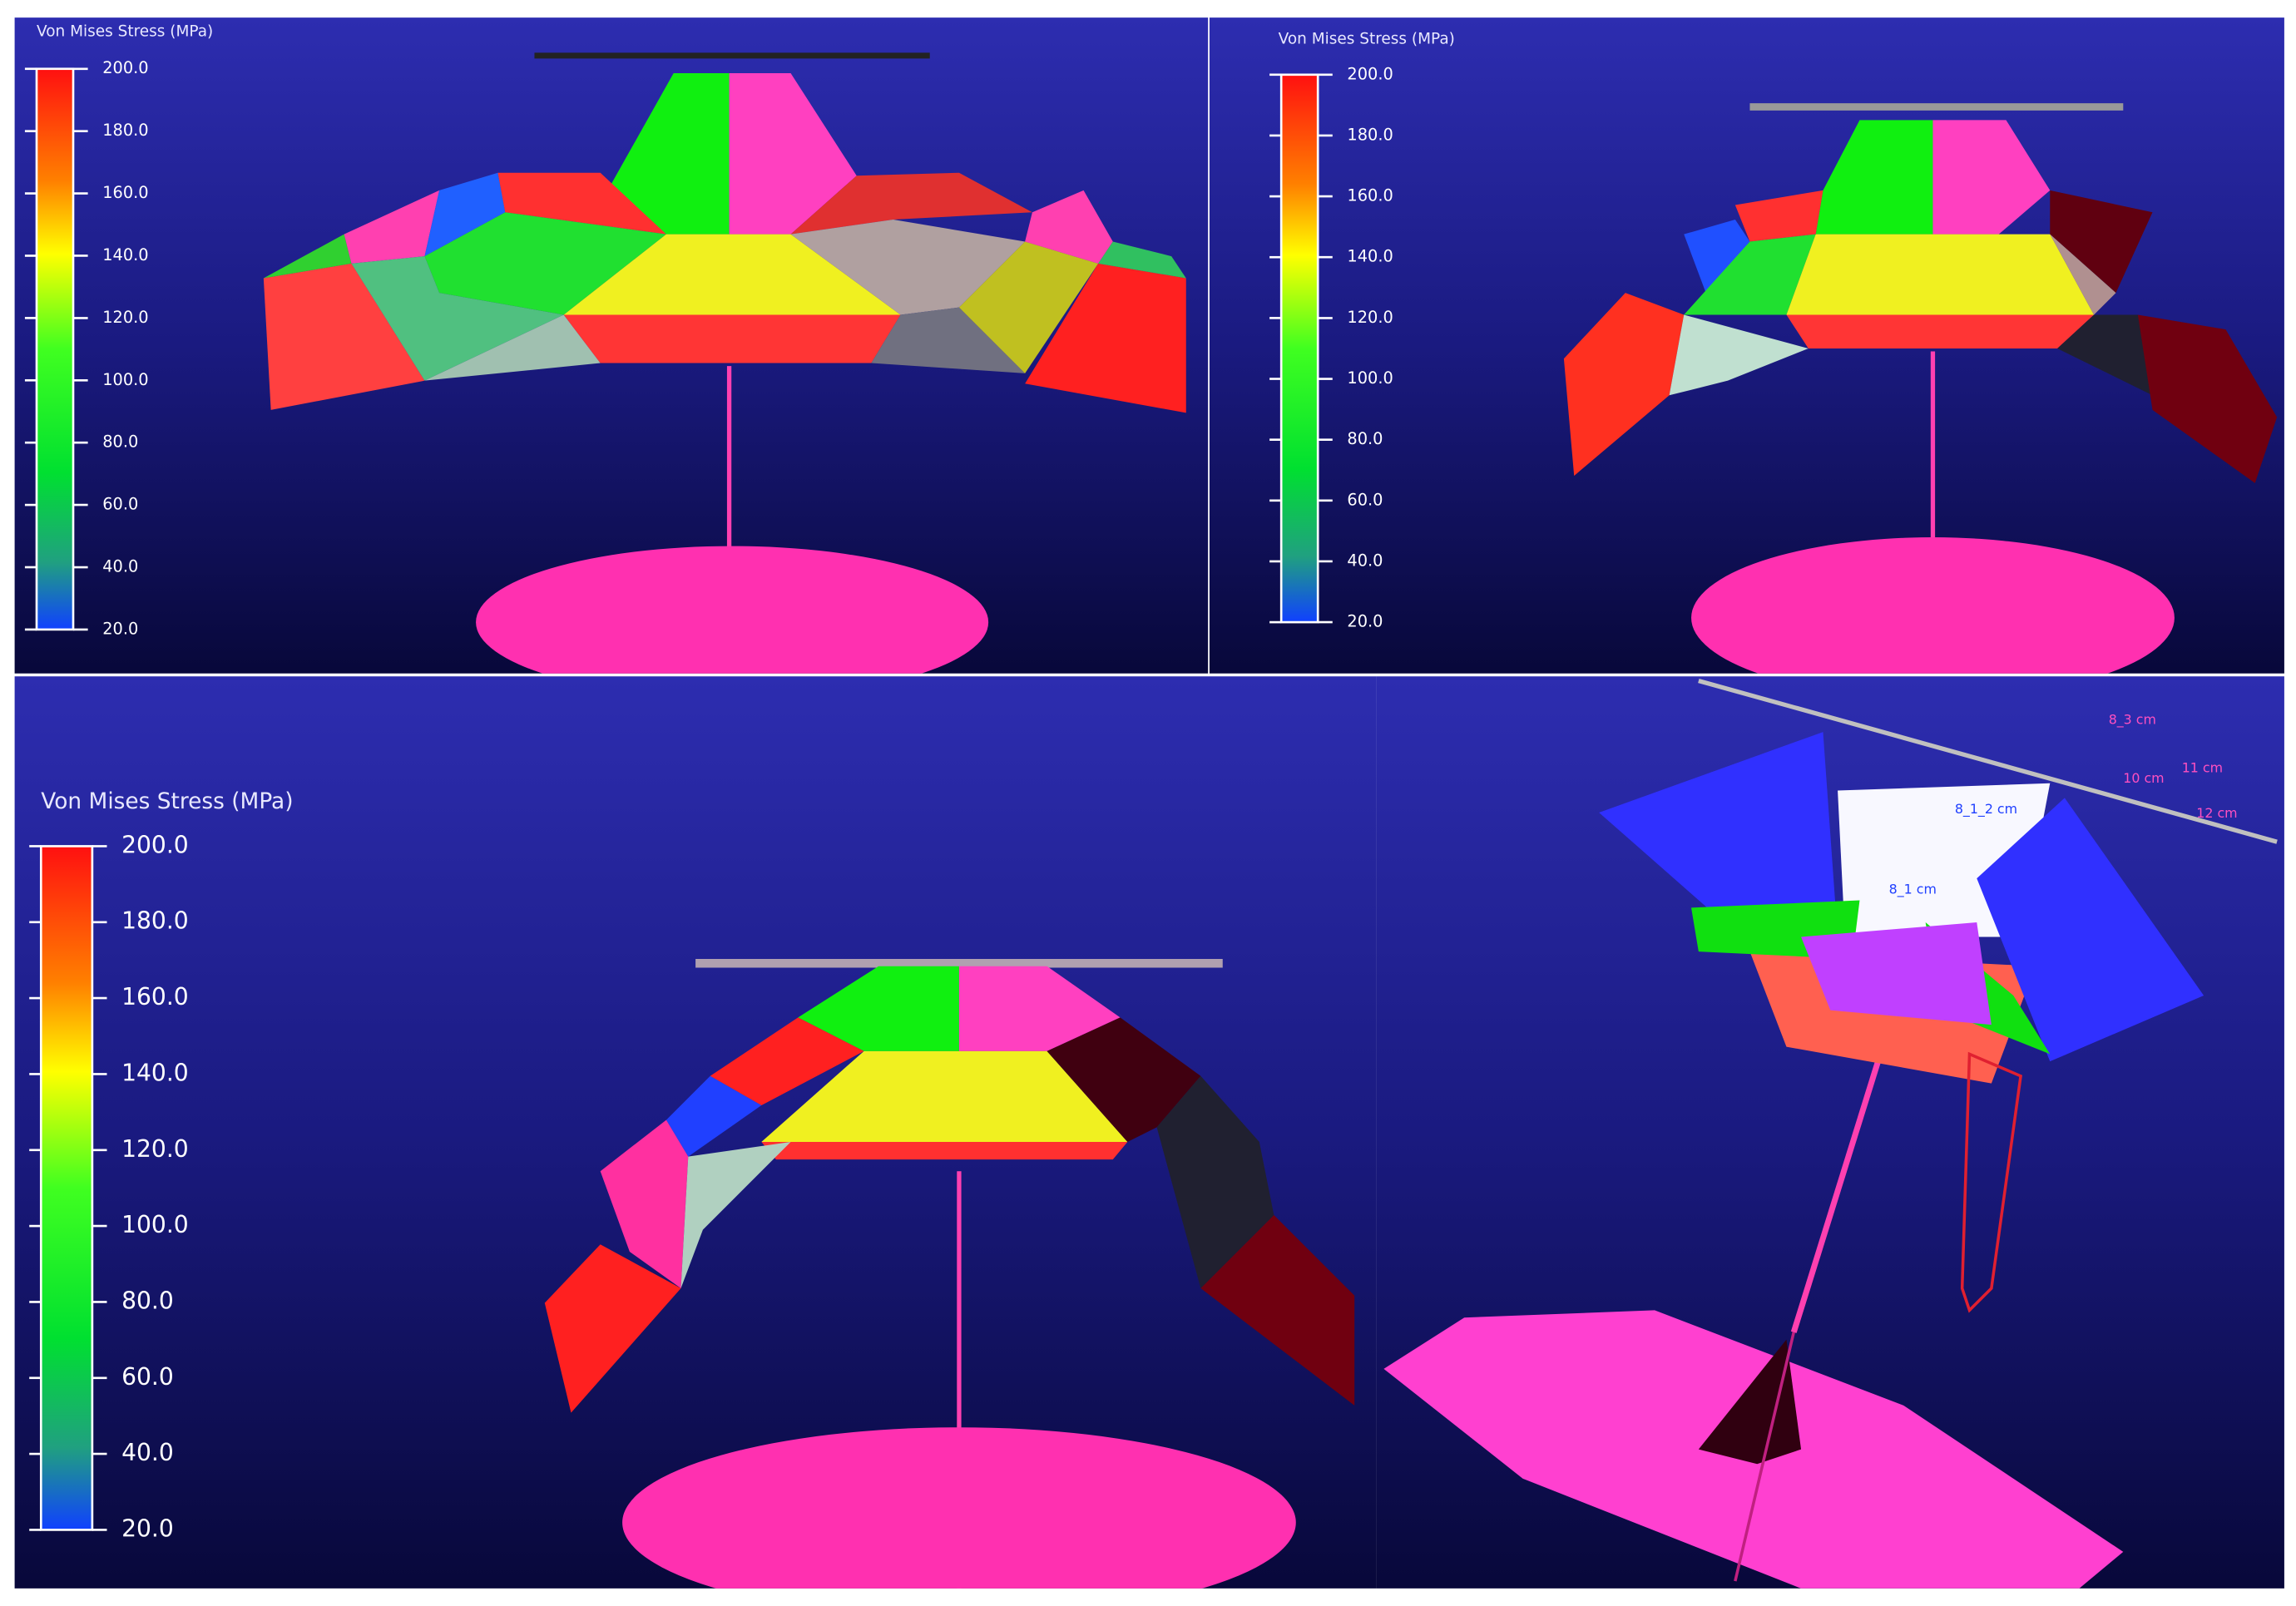  I want to click on dimension-label: 8_1 cm, so click(1913, 890).